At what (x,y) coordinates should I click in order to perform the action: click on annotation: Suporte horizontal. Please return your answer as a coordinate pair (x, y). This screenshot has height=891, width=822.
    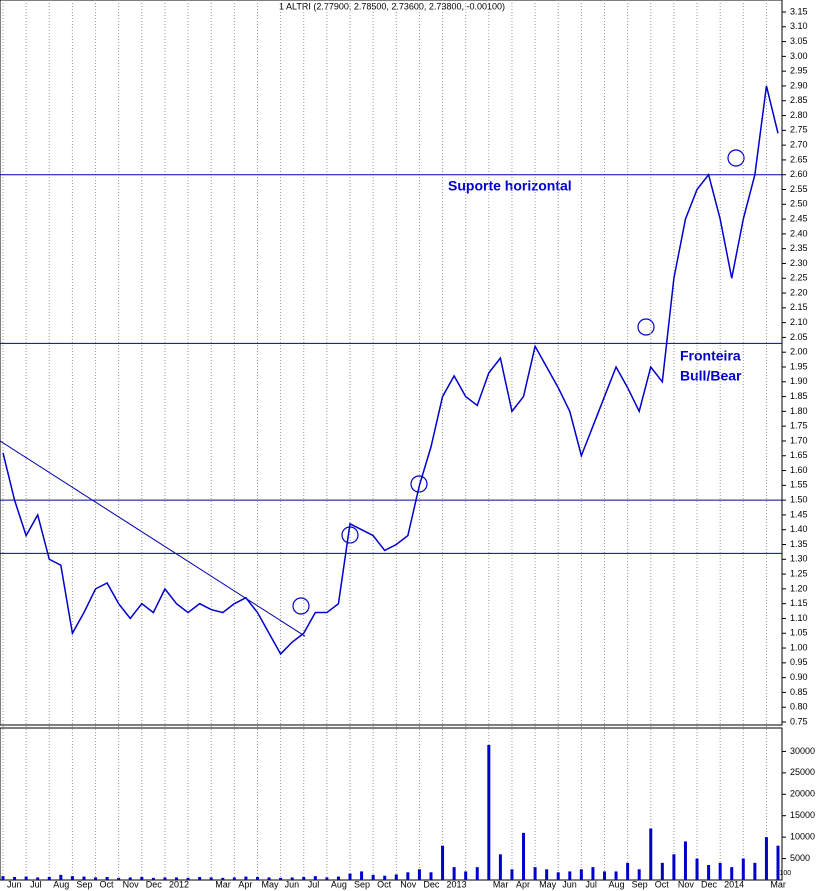
    Looking at the image, I should click on (510, 186).